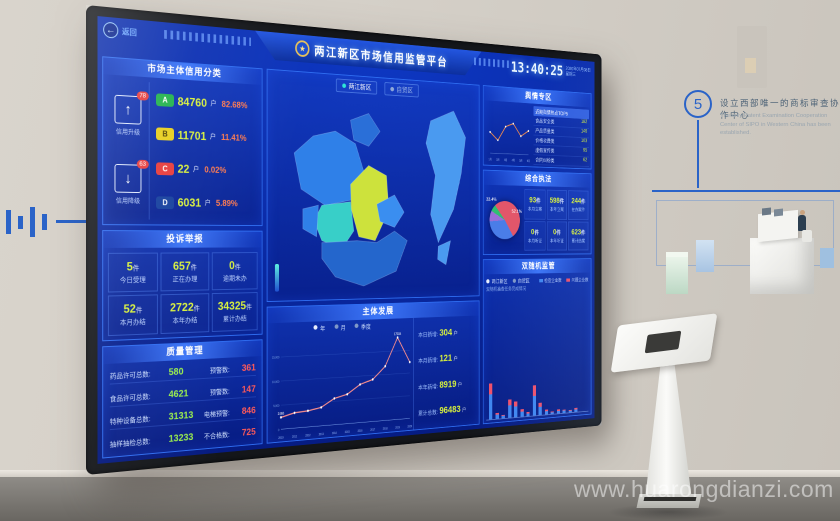 This screenshot has width=840, height=521. Describe the element at coordinates (537, 69) in the screenshot. I see `clock-time: 13:40:25` at that location.